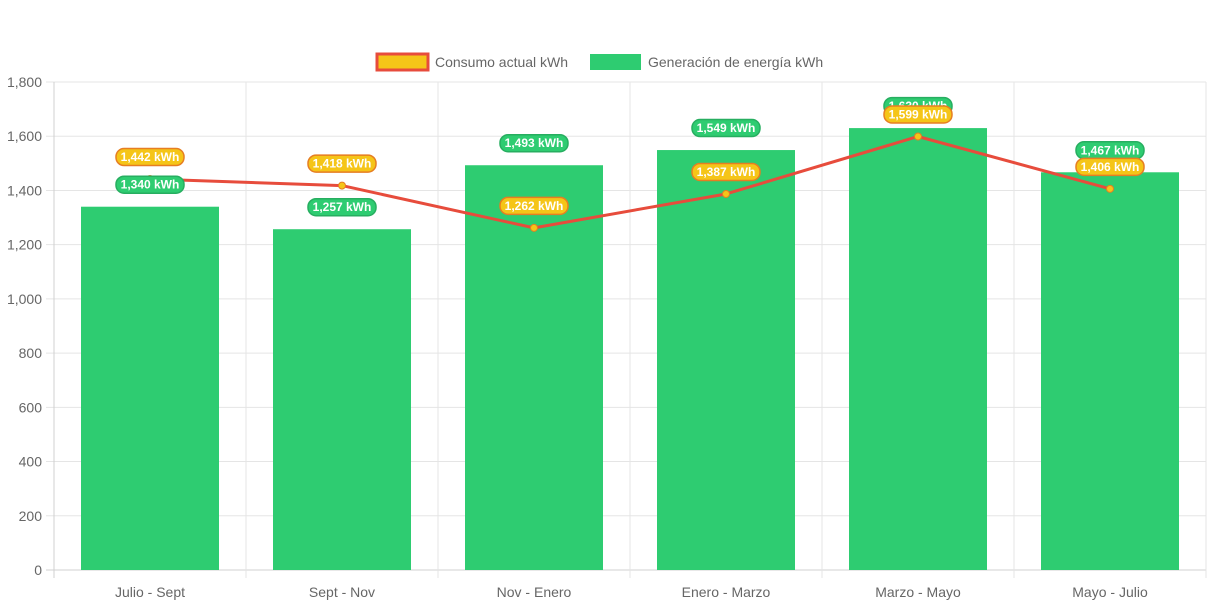  What do you see at coordinates (24, 299) in the screenshot?
I see `y-tick-label: 1,000` at bounding box center [24, 299].